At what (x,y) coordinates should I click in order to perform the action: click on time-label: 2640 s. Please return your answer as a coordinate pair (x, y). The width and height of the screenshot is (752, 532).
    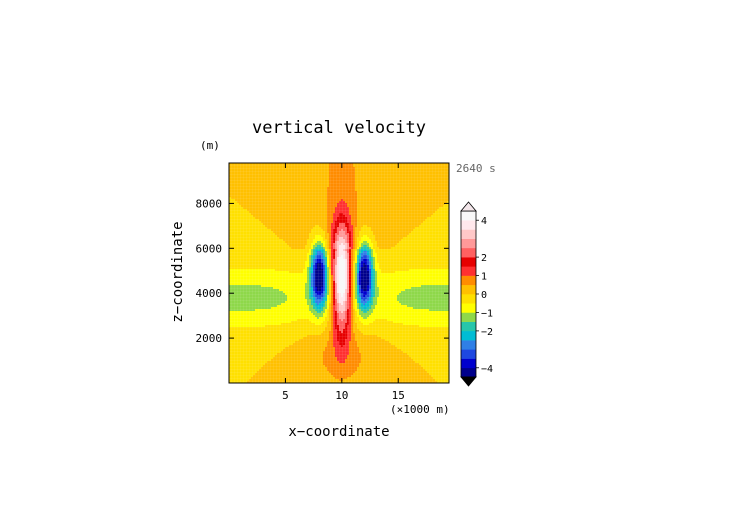
    Looking at the image, I should click on (476, 168).